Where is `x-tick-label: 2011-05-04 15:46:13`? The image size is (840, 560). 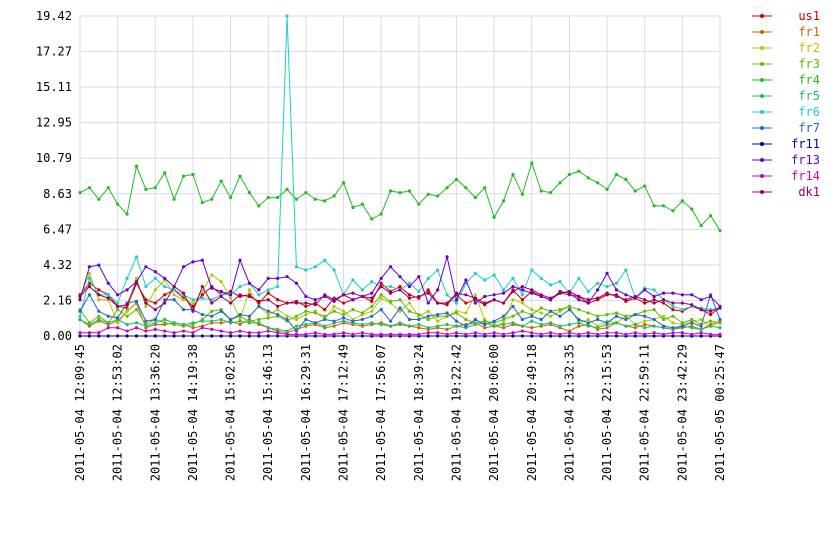
x-tick-label: 2011-05-04 15:46:13 is located at coordinates (268, 412).